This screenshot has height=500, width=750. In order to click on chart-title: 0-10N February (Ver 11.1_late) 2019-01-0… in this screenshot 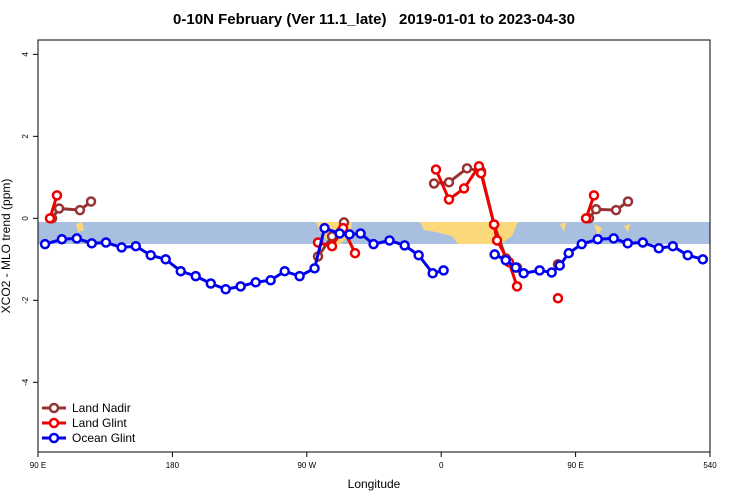, I will do `click(374, 19)`.